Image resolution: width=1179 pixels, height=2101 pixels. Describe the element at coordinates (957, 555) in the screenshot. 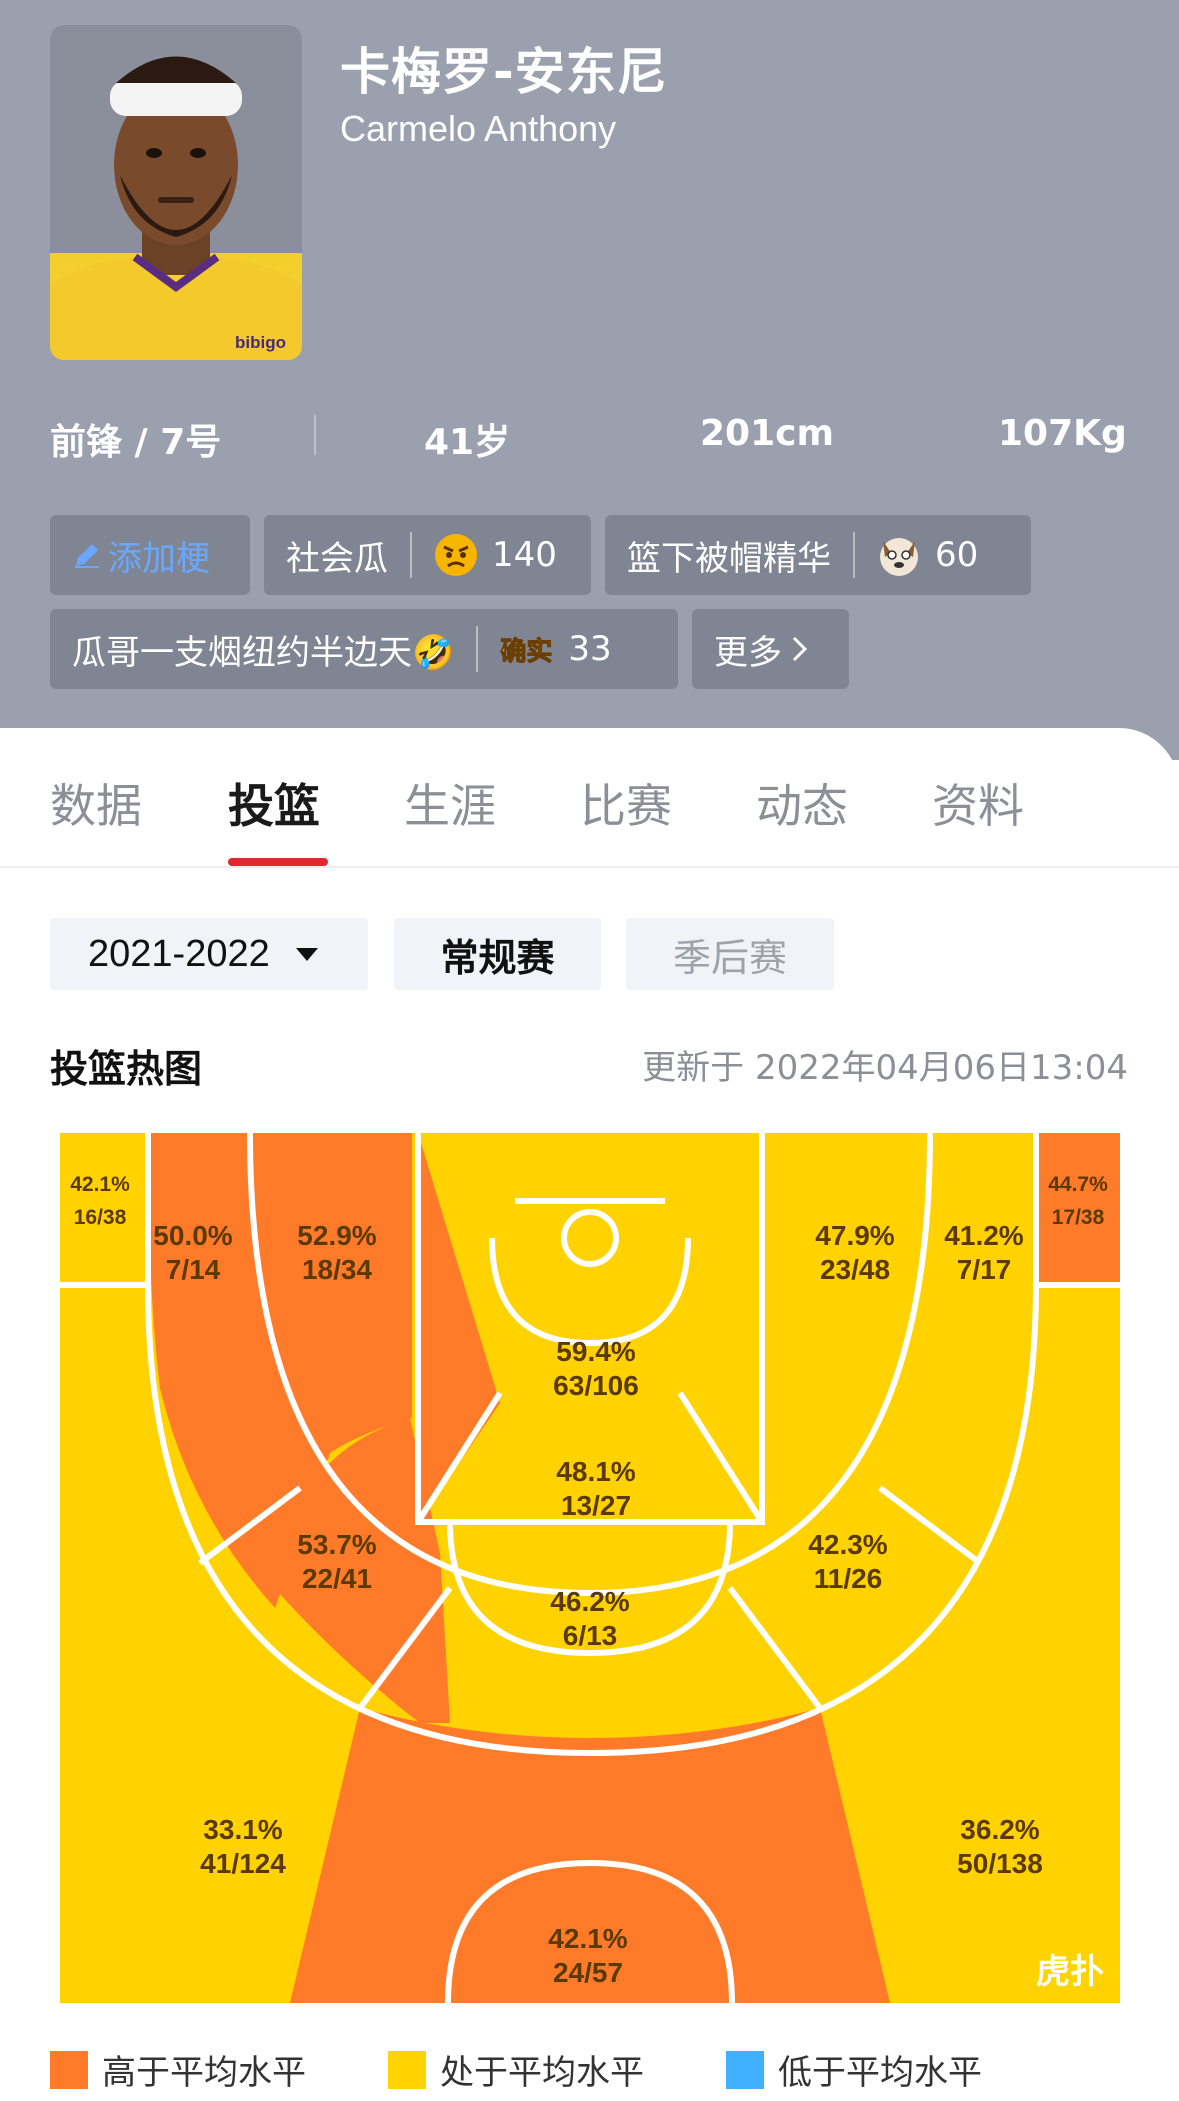

I see `meme-tag-count: 60` at that location.